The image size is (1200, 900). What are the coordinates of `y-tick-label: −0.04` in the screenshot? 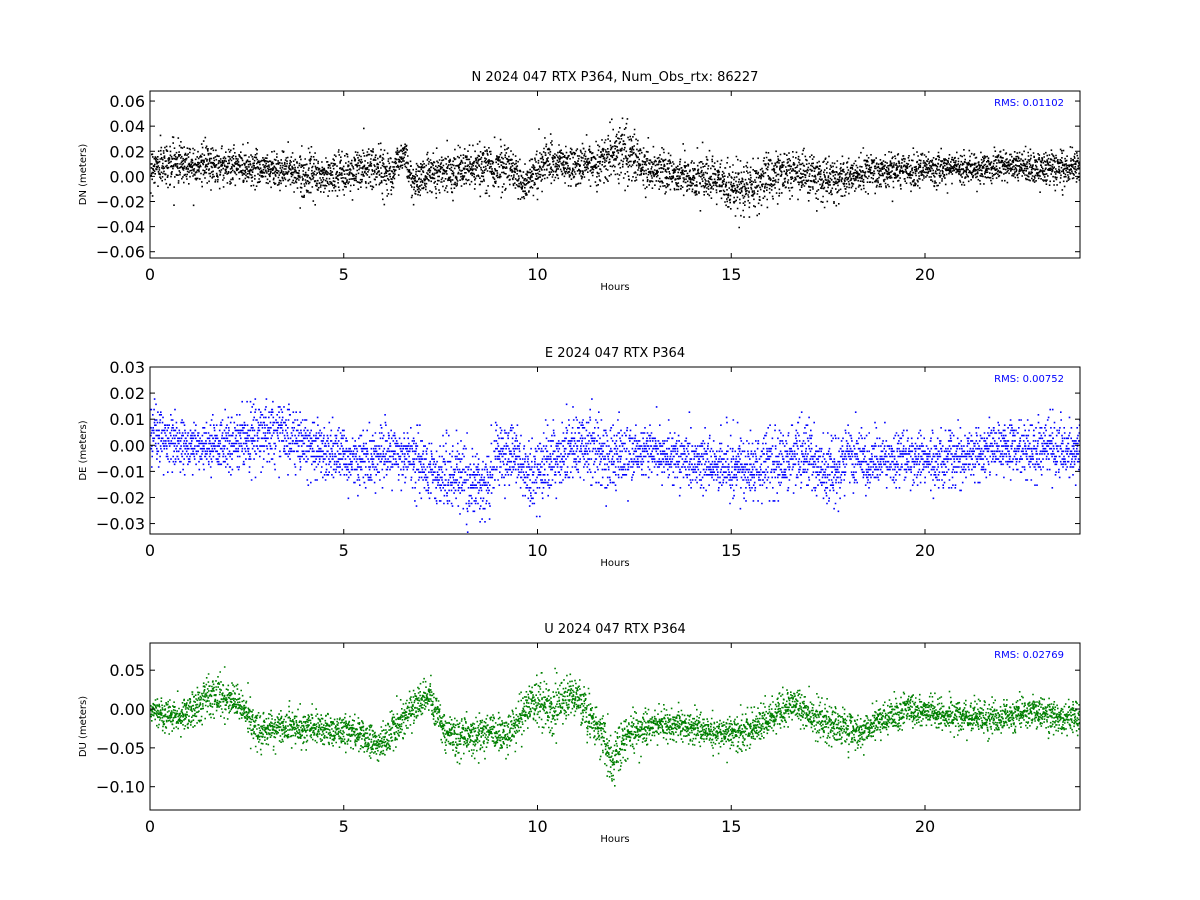 It's located at (120, 227).